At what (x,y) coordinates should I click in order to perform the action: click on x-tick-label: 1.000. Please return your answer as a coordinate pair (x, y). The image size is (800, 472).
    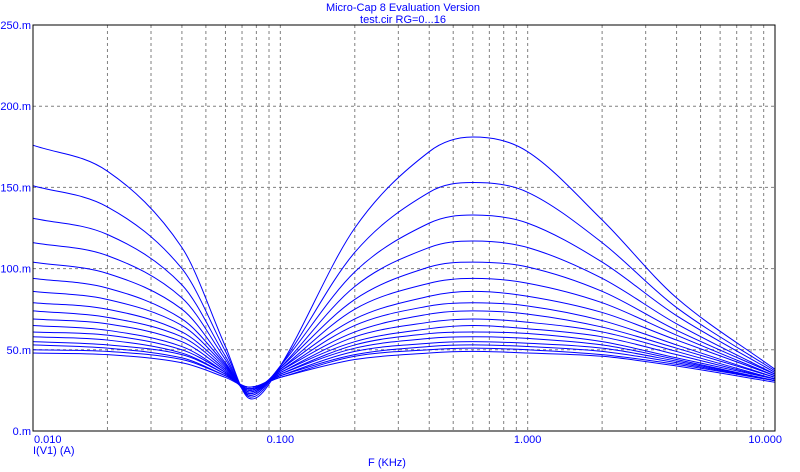
    Looking at the image, I should click on (528, 440).